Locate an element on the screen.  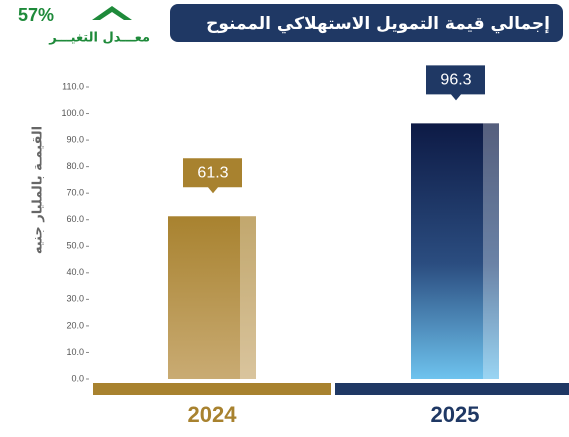
change-label: معـــدل التغيـــر is located at coordinates (99, 38).